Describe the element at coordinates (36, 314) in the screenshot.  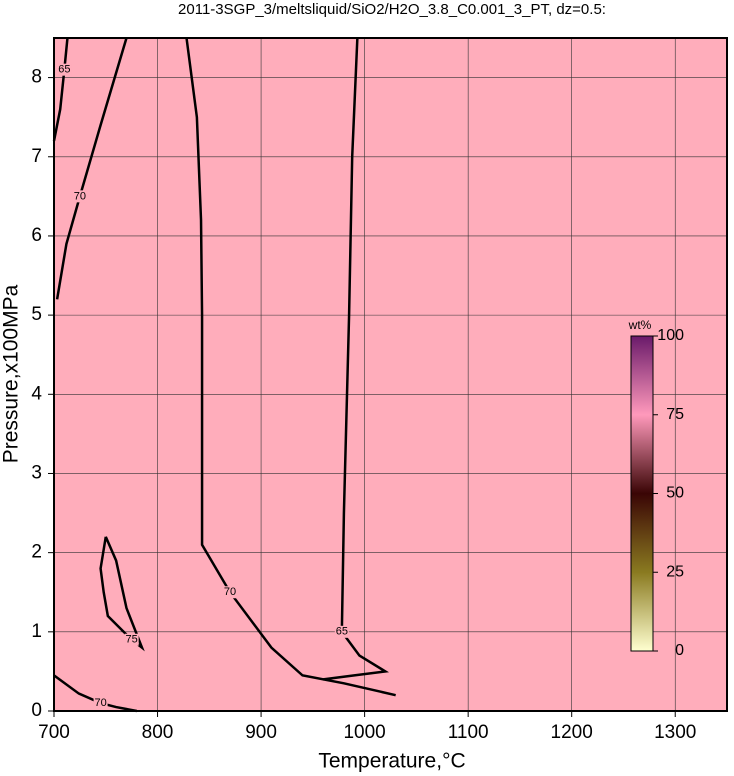
I see `y-tick-label: 5` at that location.